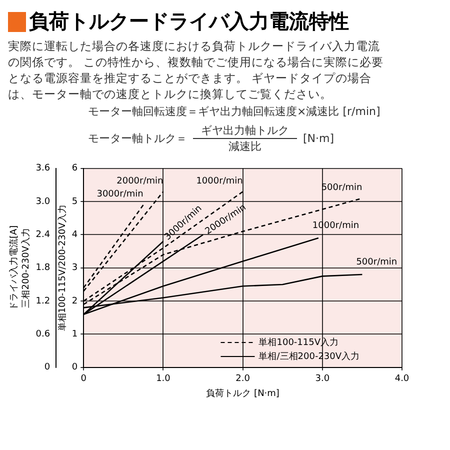 The height and width of the screenshot is (450, 450). What do you see at coordinates (402, 379) in the screenshot?
I see `x-tick-label: 4.0` at bounding box center [402, 379].